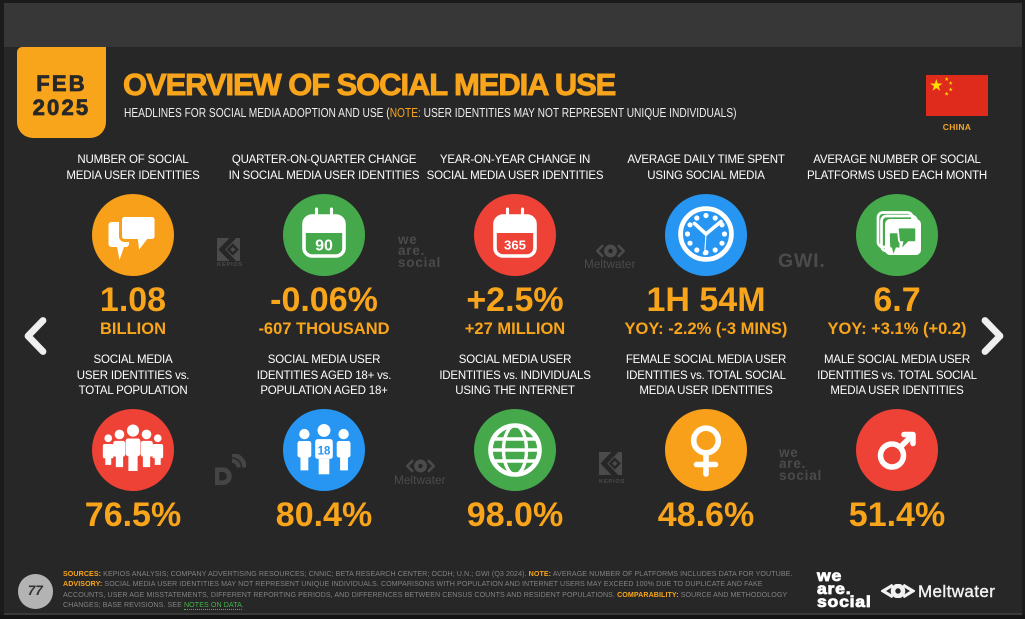  Describe the element at coordinates (324, 452) in the screenshot. I see `svg-text: 18` at that location.